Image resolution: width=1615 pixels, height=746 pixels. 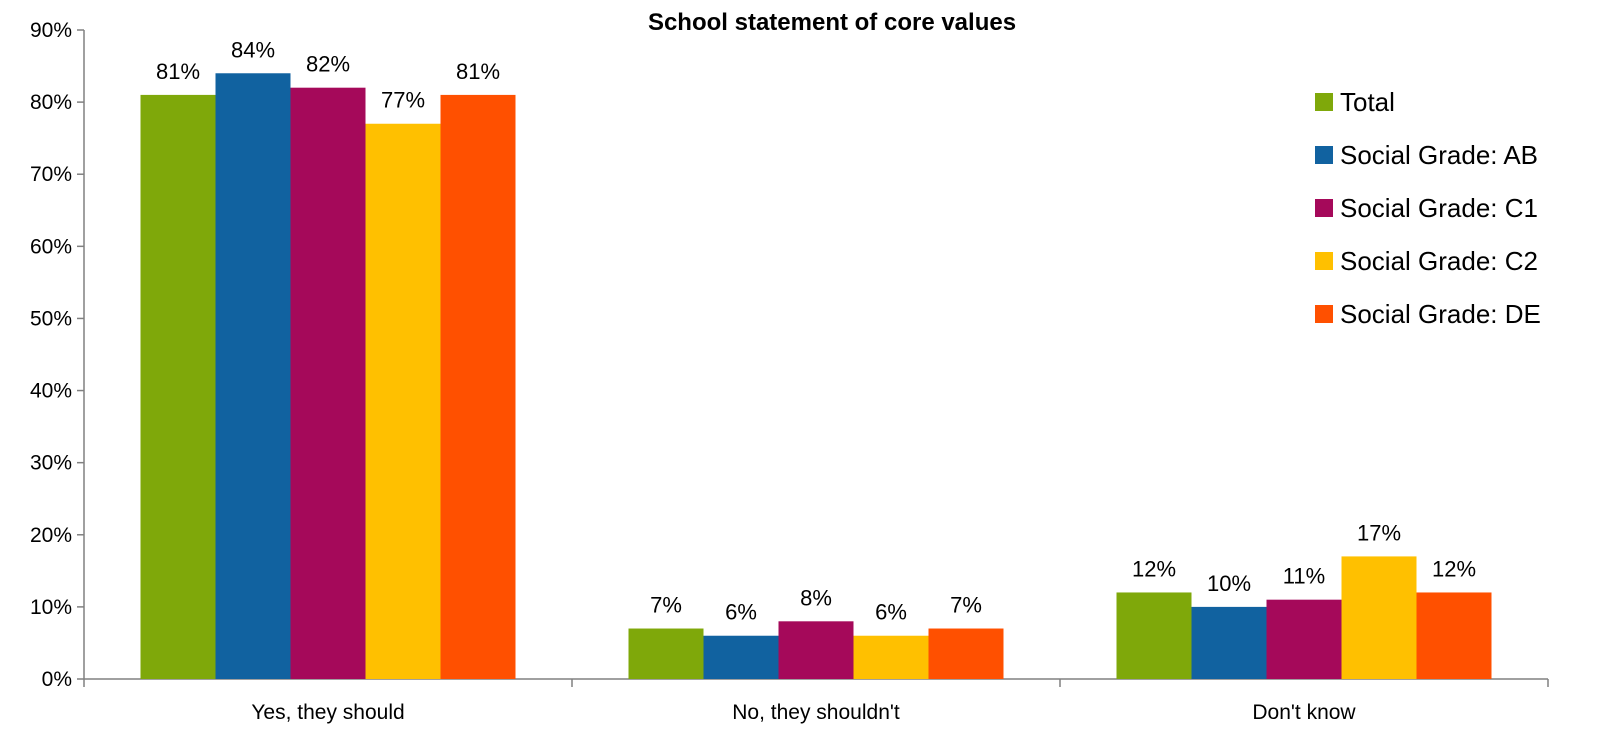 I want to click on legend-label: Social Grade: C1, so click(x=1439, y=208).